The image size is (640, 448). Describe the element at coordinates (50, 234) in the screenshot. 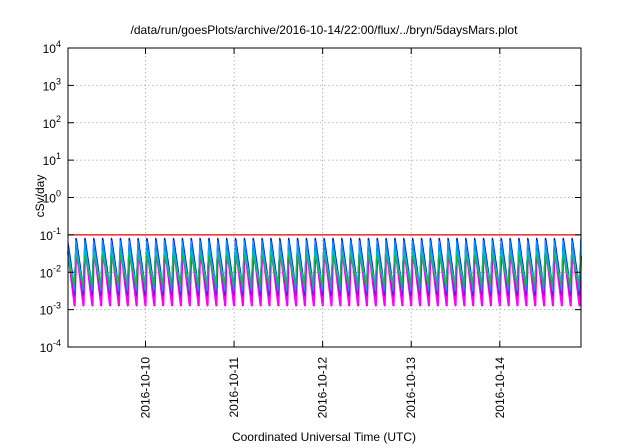

I see `y-tick-label: 10⁻¹` at that location.